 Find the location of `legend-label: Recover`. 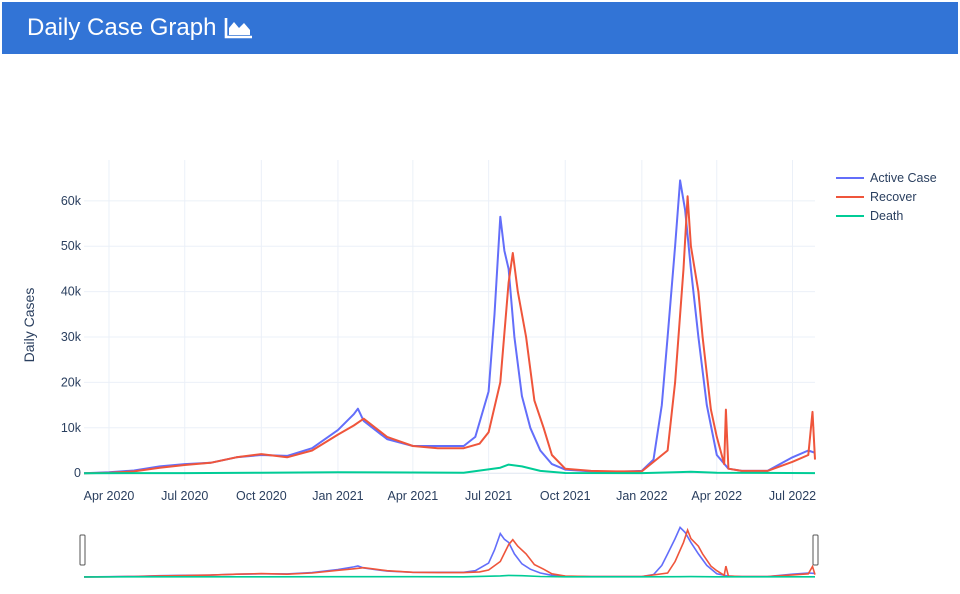

legend-label: Recover is located at coordinates (893, 197).